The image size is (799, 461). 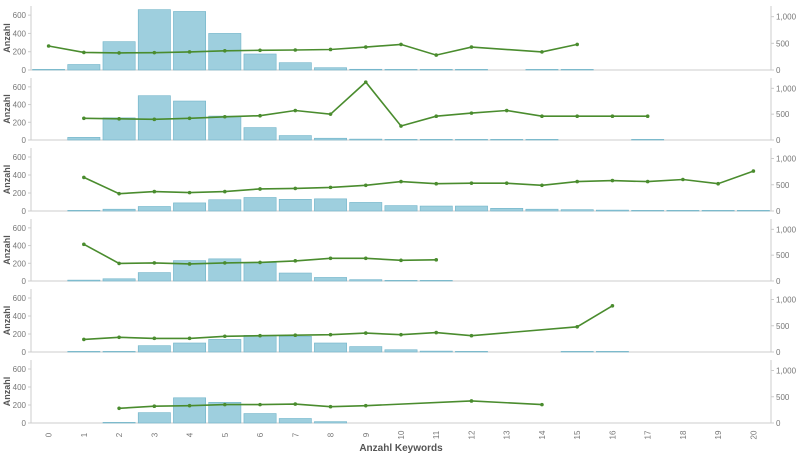 I want to click on x-tick-label: 9, so click(x=366, y=434).